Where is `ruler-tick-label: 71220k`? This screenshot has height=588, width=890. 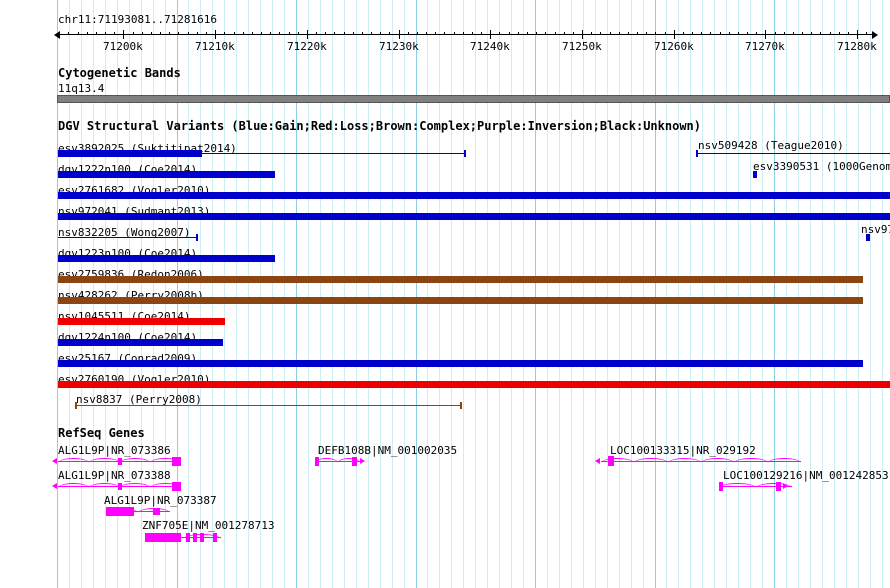
ruler-tick-label: 71220k is located at coordinates (307, 46).